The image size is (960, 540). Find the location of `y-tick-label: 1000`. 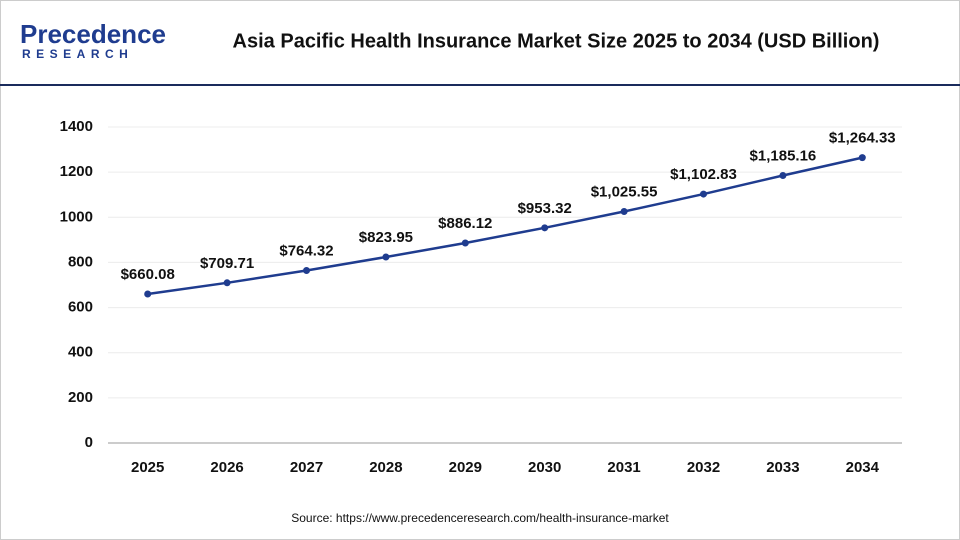

y-tick-label: 1000 is located at coordinates (76, 216).